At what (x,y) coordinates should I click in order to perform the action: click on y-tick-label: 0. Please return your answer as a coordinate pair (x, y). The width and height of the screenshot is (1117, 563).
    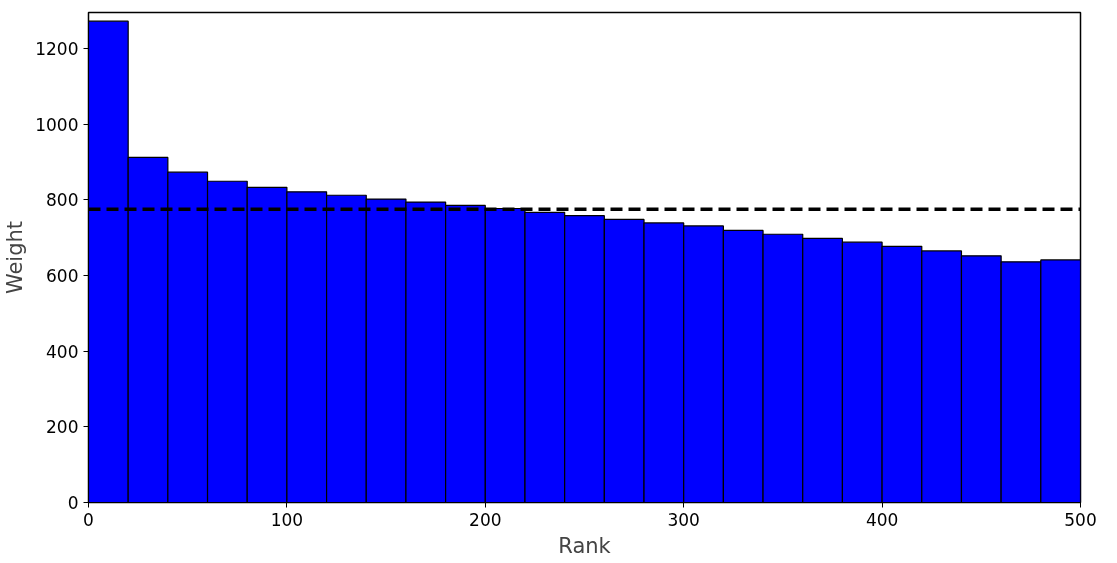
    Looking at the image, I should click on (73, 503).